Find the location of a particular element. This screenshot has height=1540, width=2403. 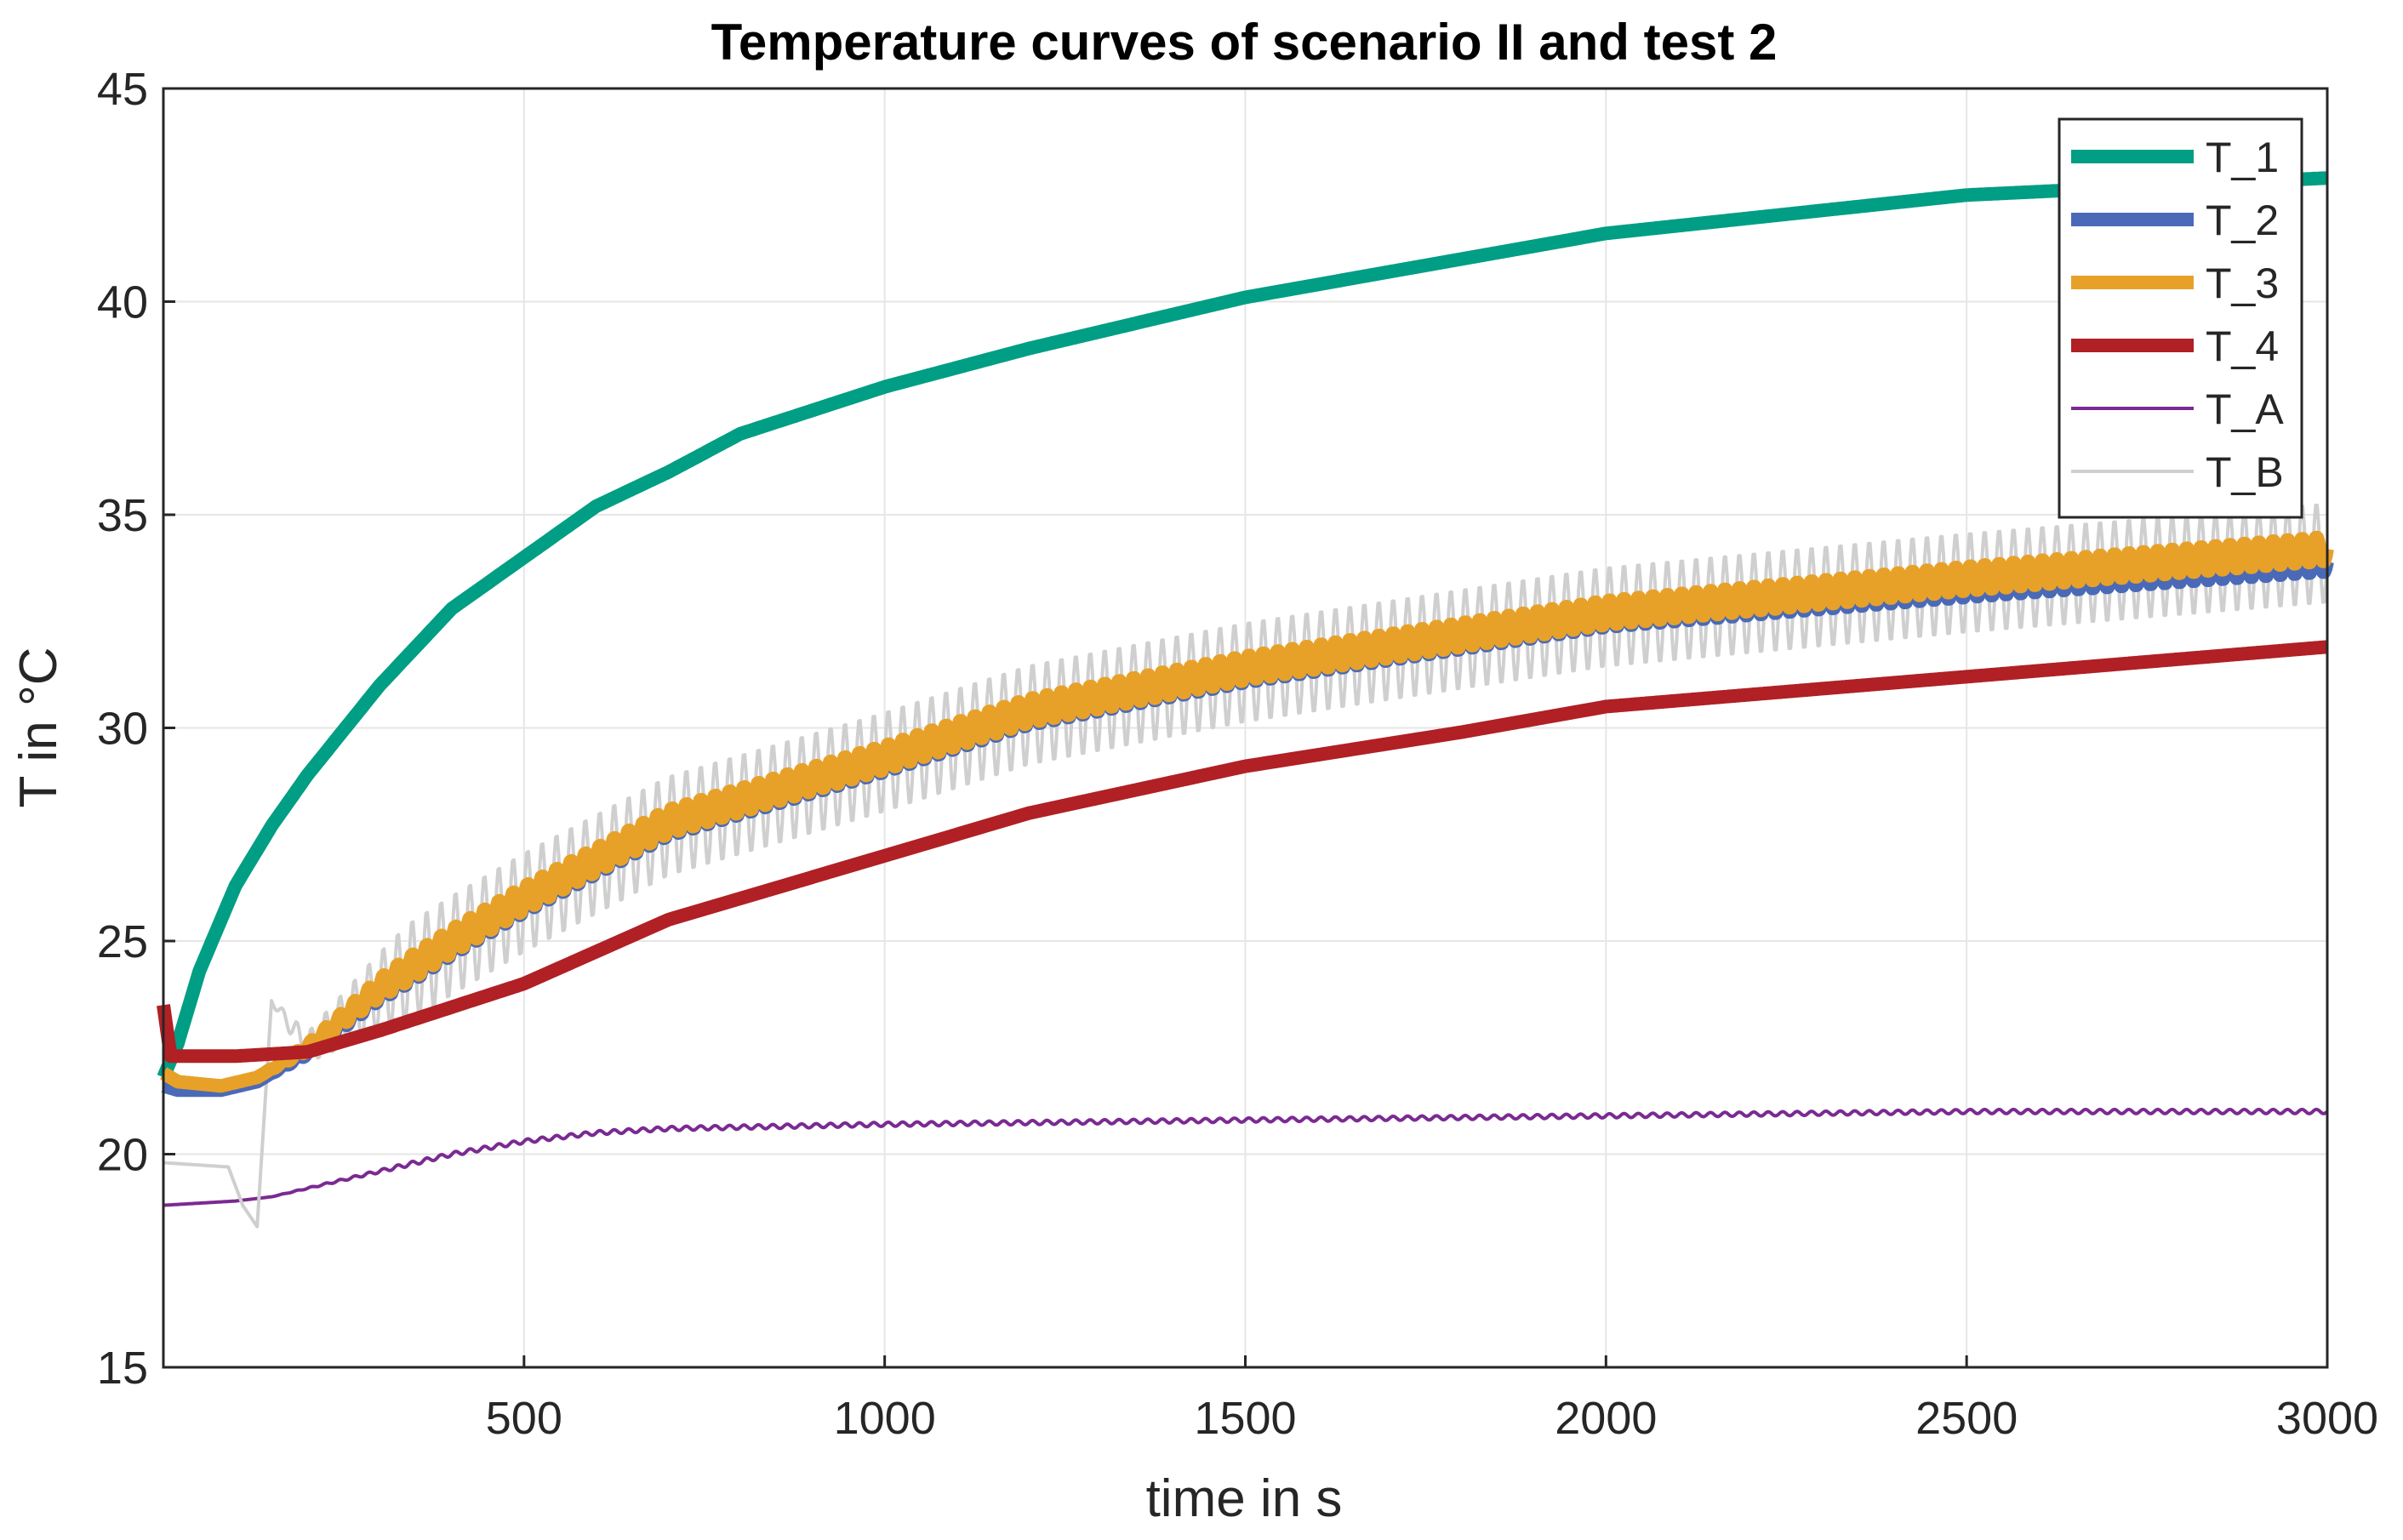

y-tick-label: 40 is located at coordinates (122, 302).